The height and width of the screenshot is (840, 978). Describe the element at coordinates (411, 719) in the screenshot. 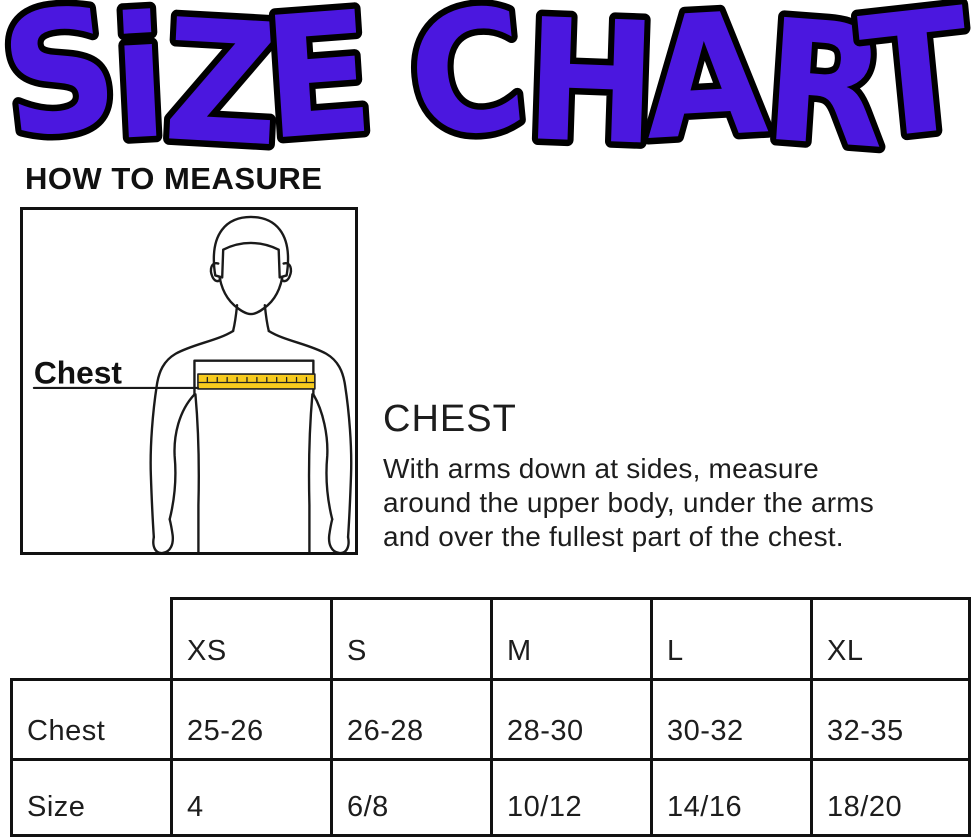

I see `chest-value-s: 26-28` at that location.